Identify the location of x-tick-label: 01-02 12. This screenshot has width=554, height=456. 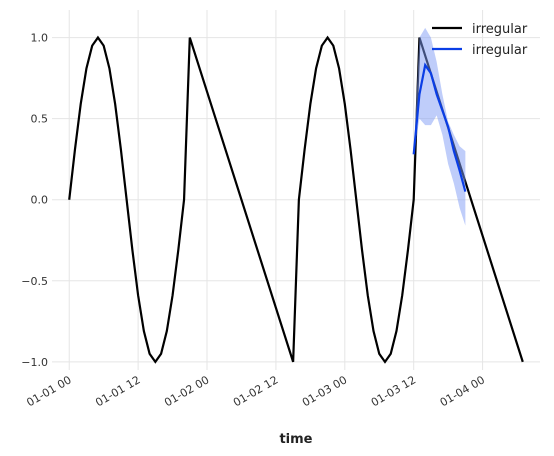
(255, 391).